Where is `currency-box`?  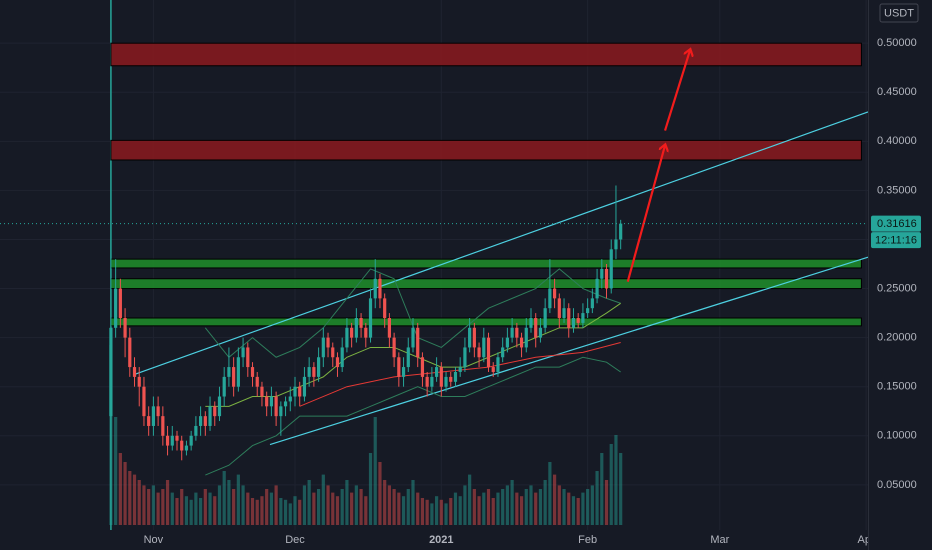
currency-box is located at coordinates (899, 13).